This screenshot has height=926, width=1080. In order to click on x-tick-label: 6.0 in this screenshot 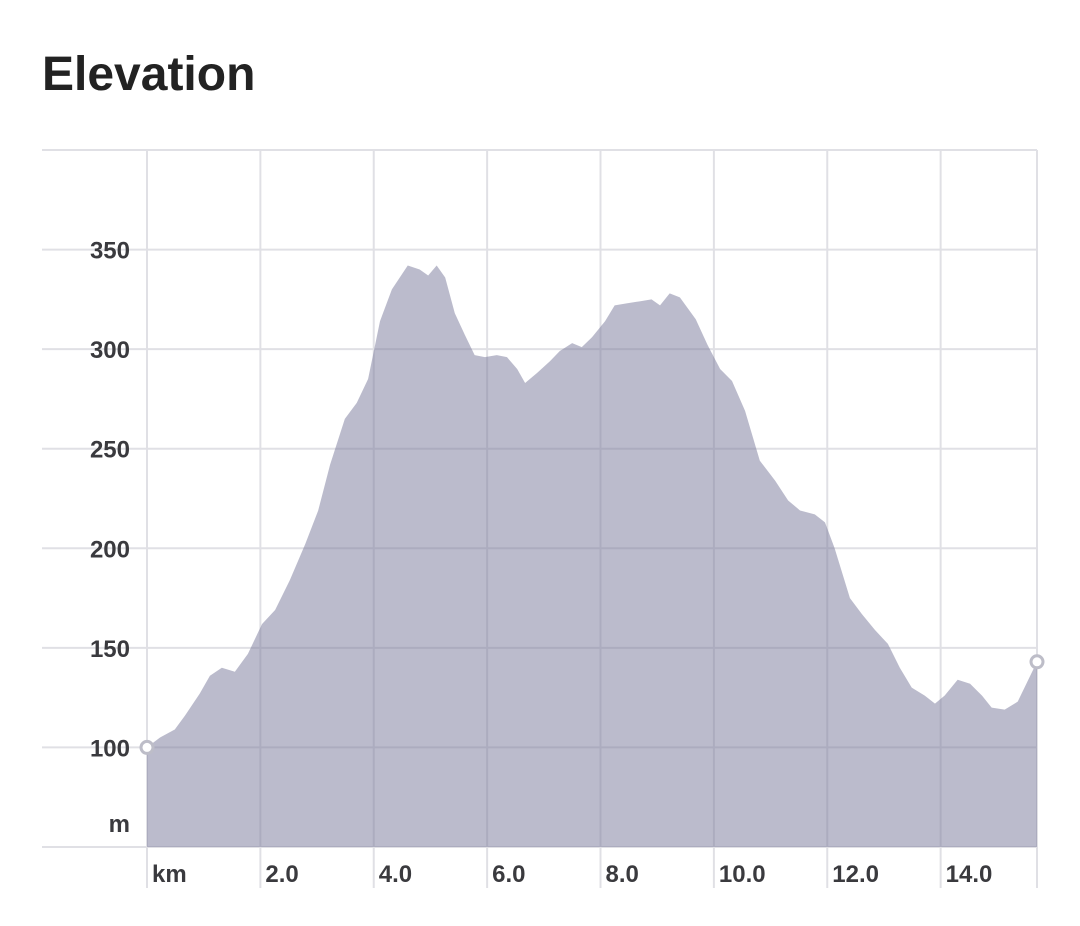, I will do `click(508, 874)`.